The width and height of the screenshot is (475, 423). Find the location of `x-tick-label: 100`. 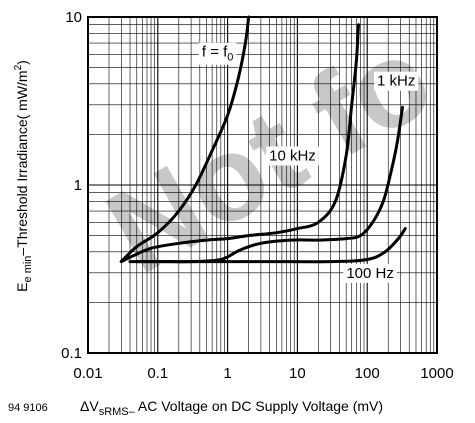

x-tick-label: 100 is located at coordinates (367, 373).